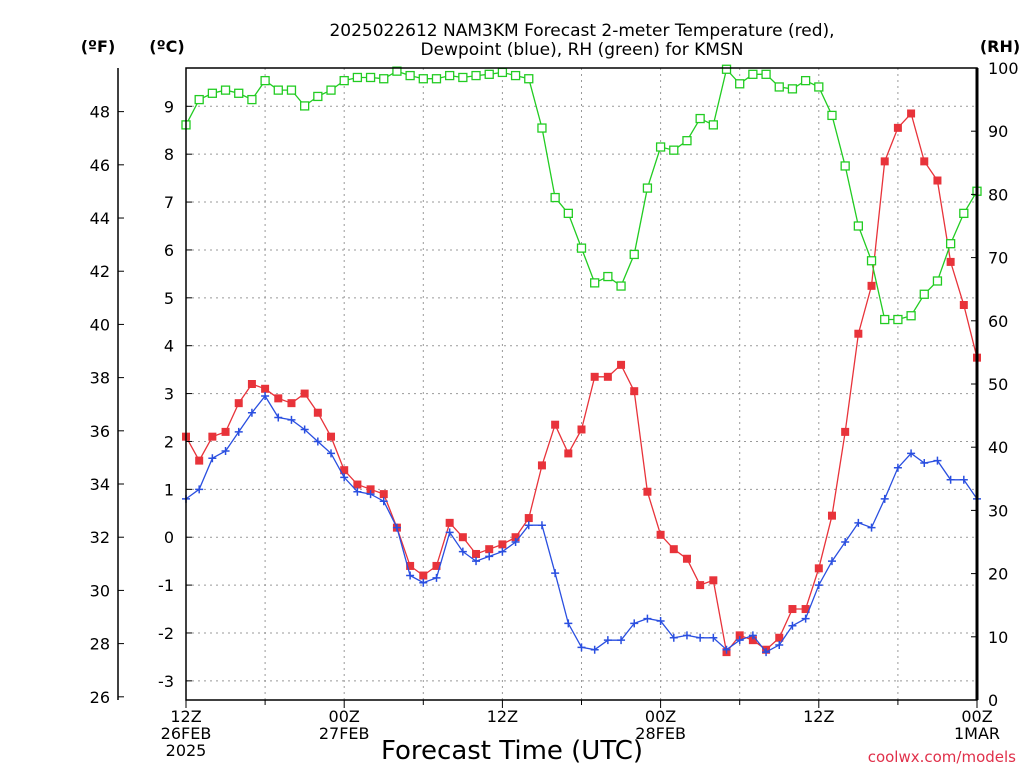  What do you see at coordinates (169, 250) in the screenshot?
I see `celsius-tick-label: 6` at bounding box center [169, 250].